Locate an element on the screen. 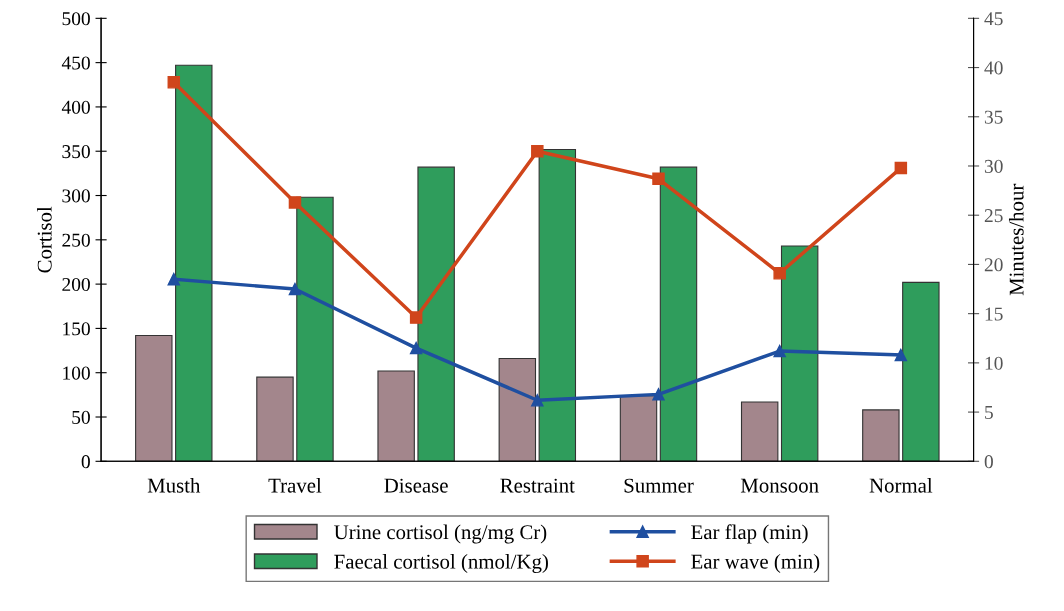  y2-tick-label: 35 is located at coordinates (993, 117).